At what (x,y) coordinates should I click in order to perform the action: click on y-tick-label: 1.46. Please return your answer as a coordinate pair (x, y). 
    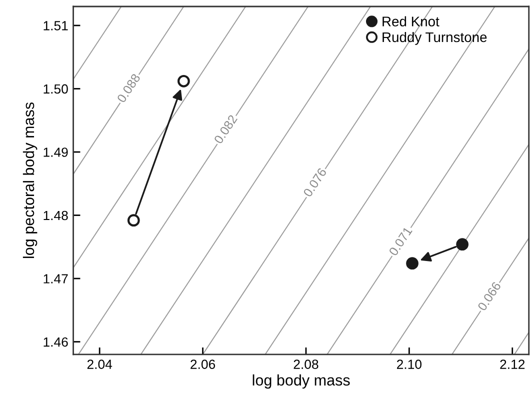
    Looking at the image, I should click on (56, 342).